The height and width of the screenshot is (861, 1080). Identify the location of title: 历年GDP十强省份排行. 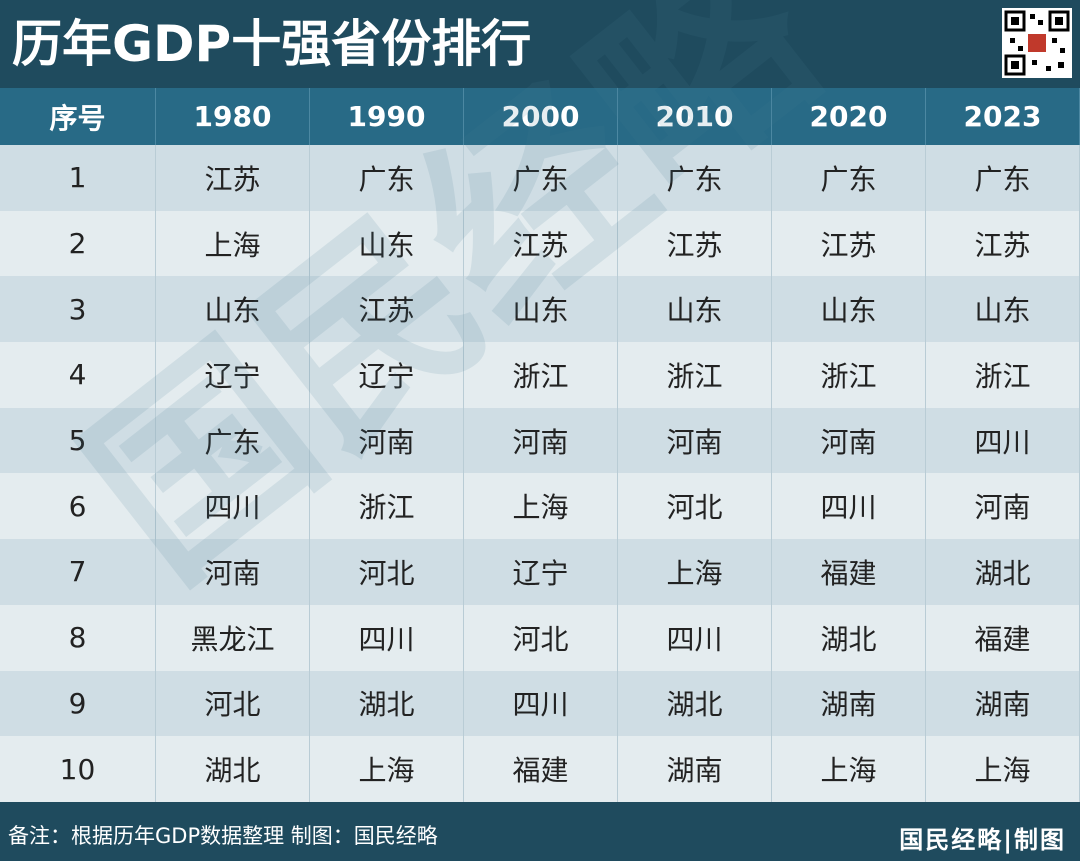
(272, 44).